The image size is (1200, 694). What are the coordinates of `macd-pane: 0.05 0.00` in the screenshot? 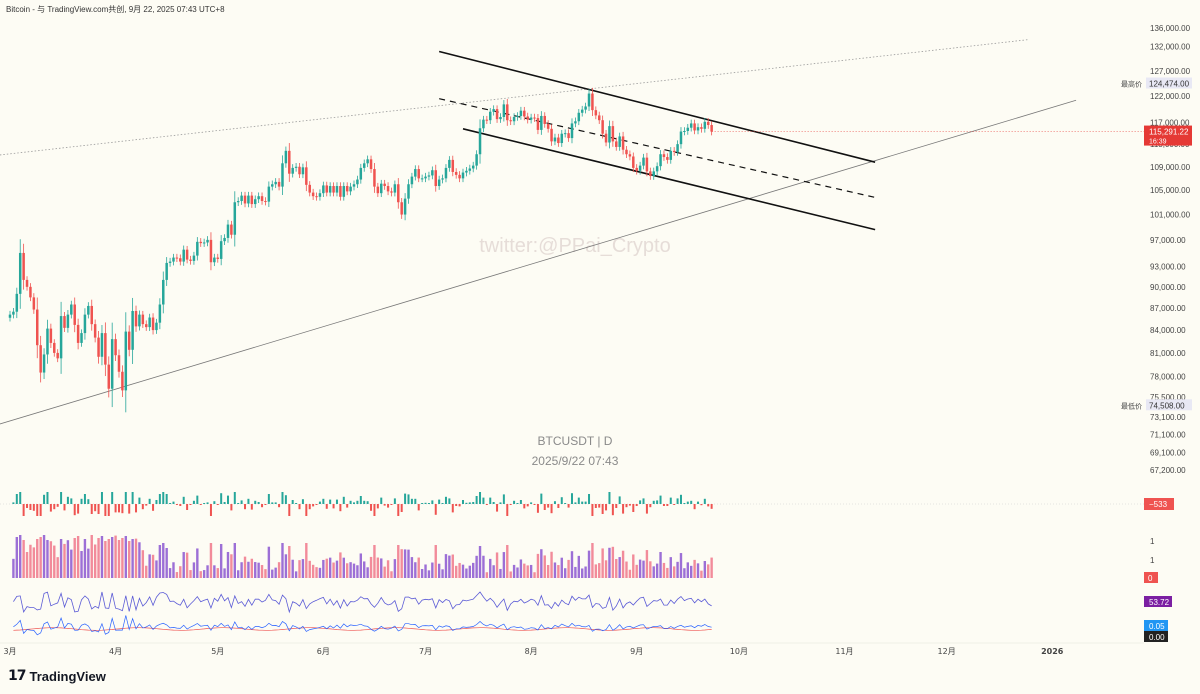 It's located at (590, 628).